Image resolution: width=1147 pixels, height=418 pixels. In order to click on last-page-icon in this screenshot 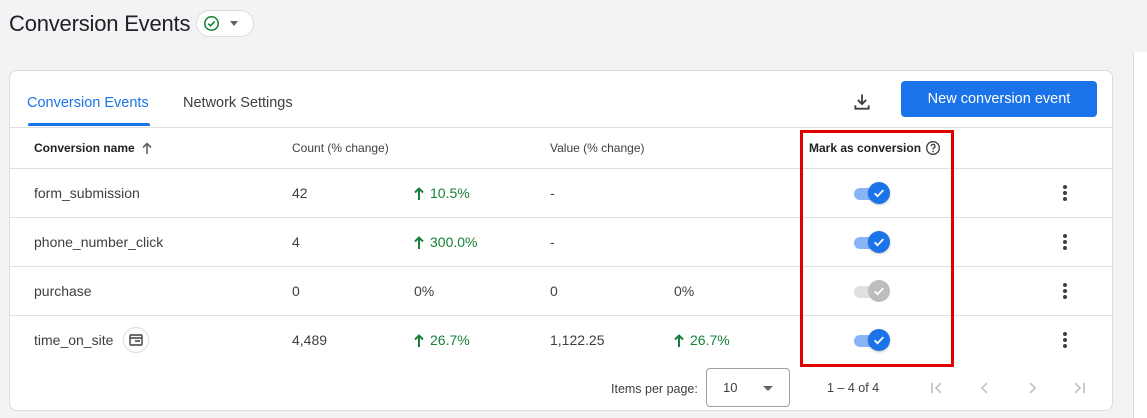, I will do `click(1079, 388)`.